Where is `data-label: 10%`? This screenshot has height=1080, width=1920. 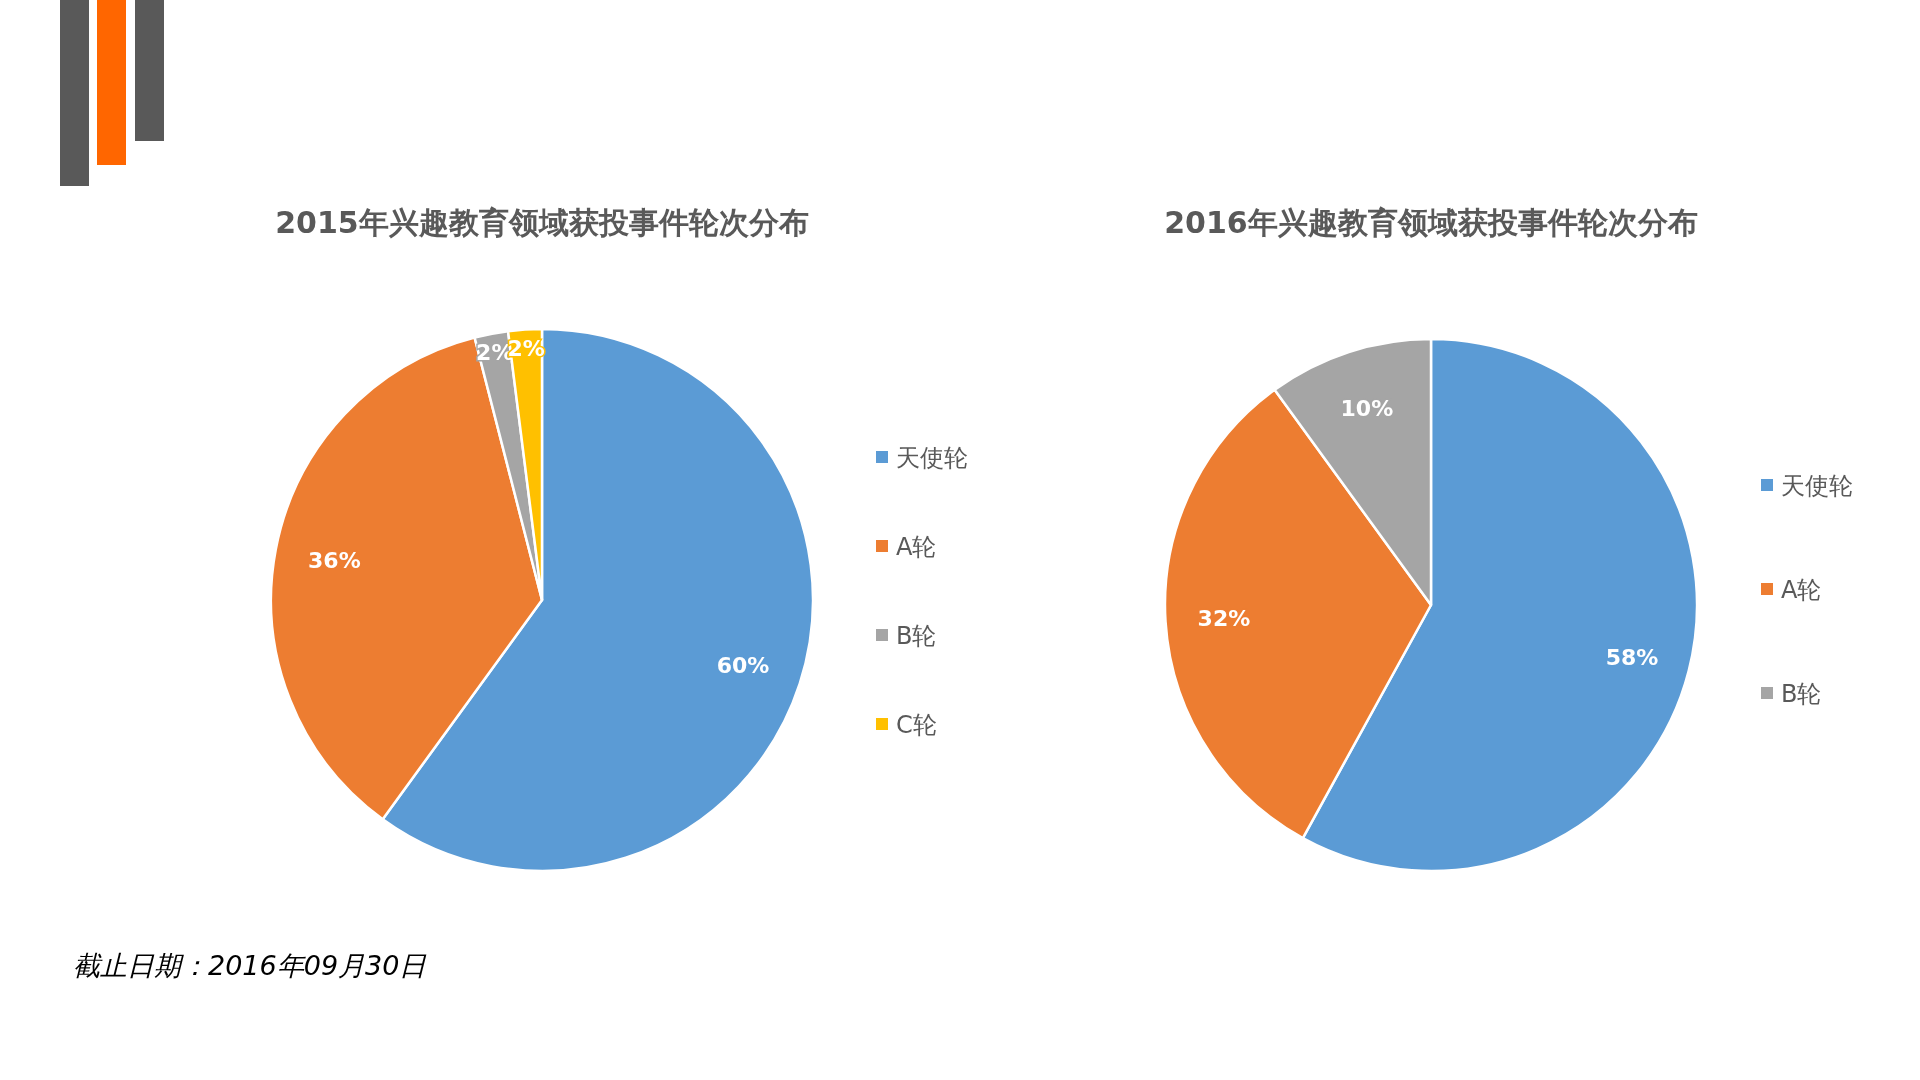 data-label: 10% is located at coordinates (1367, 408).